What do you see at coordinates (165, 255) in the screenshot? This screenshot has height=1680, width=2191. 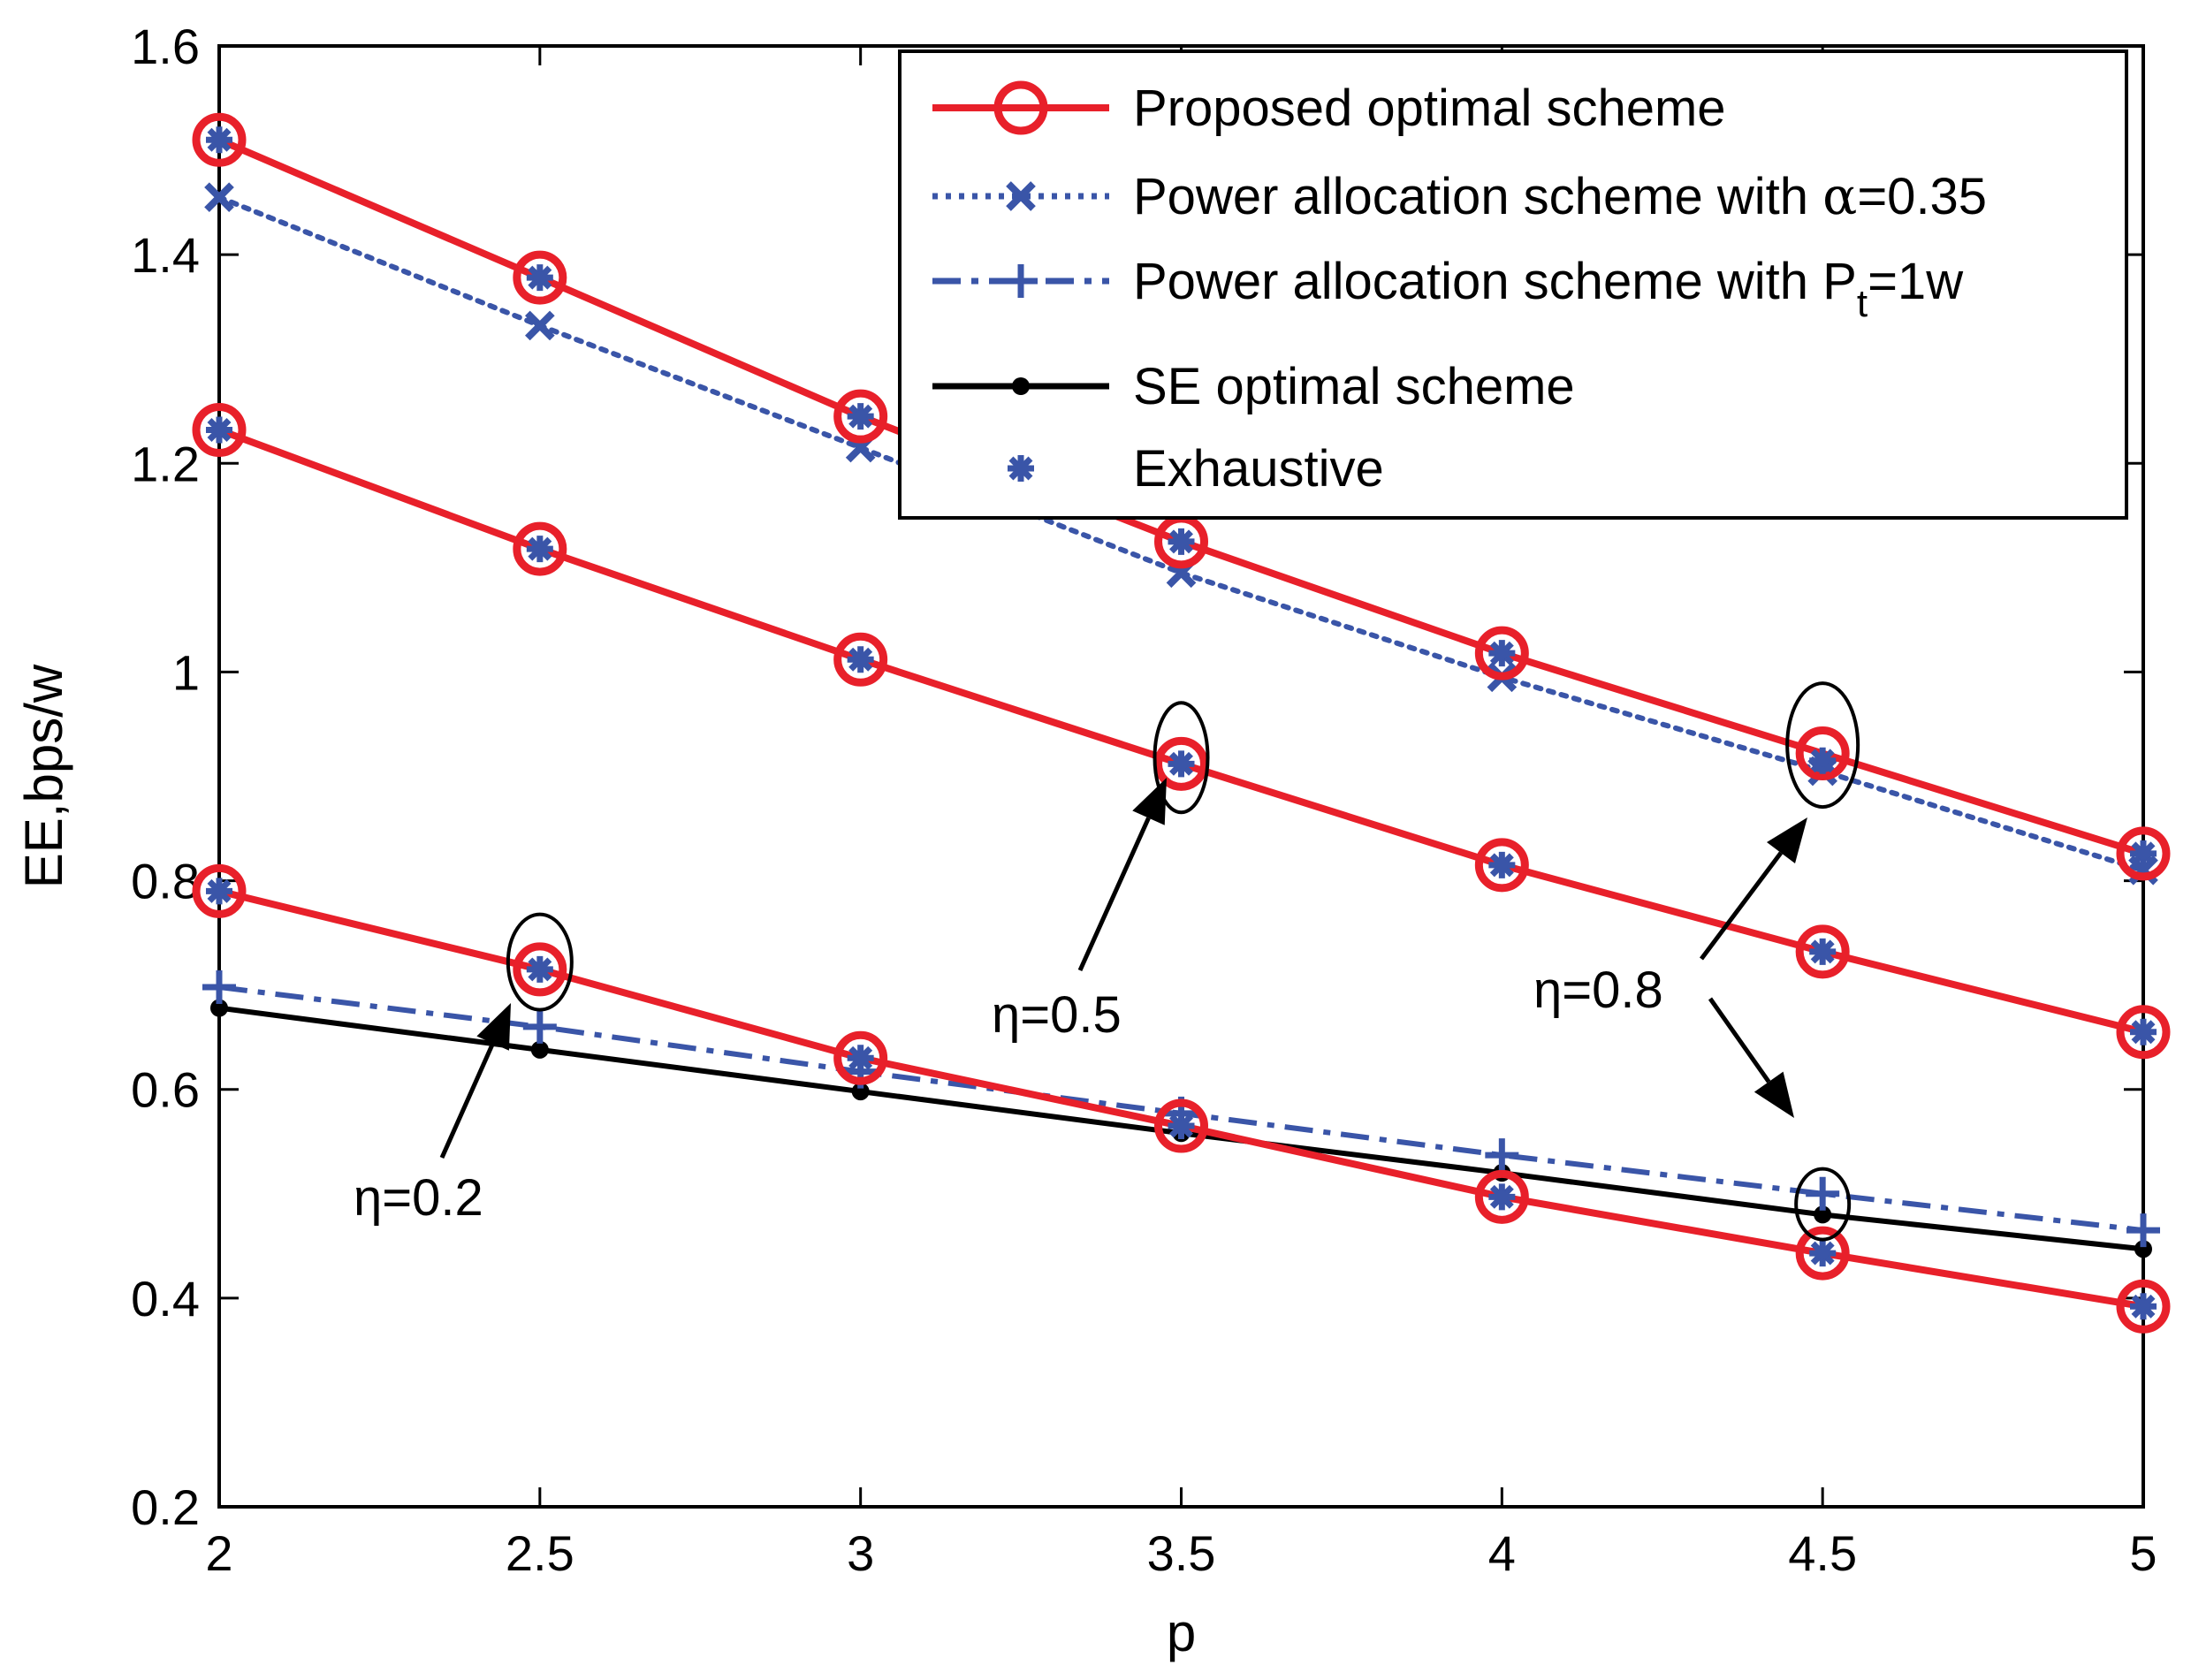 I see `y-tick-label: 1.4` at bounding box center [165, 255].